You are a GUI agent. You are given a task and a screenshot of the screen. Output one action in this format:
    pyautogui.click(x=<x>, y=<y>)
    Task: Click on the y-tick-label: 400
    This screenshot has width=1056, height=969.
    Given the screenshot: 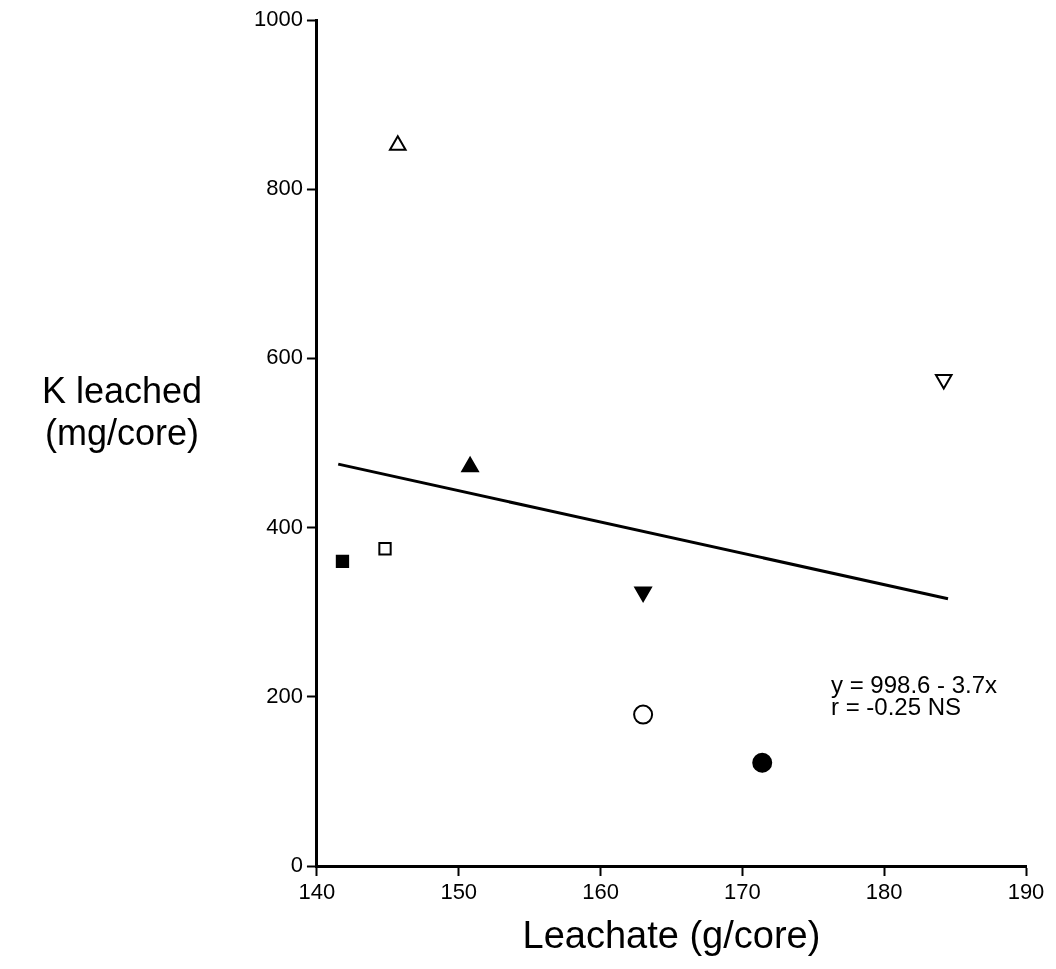 What is the action you would take?
    pyautogui.click(x=284, y=526)
    